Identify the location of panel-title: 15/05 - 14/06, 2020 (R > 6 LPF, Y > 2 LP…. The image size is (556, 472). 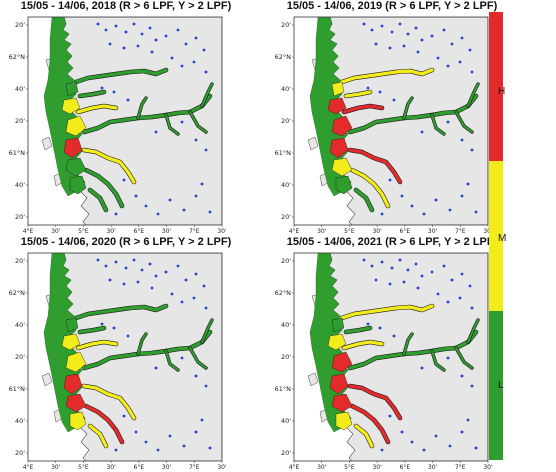
(126, 242).